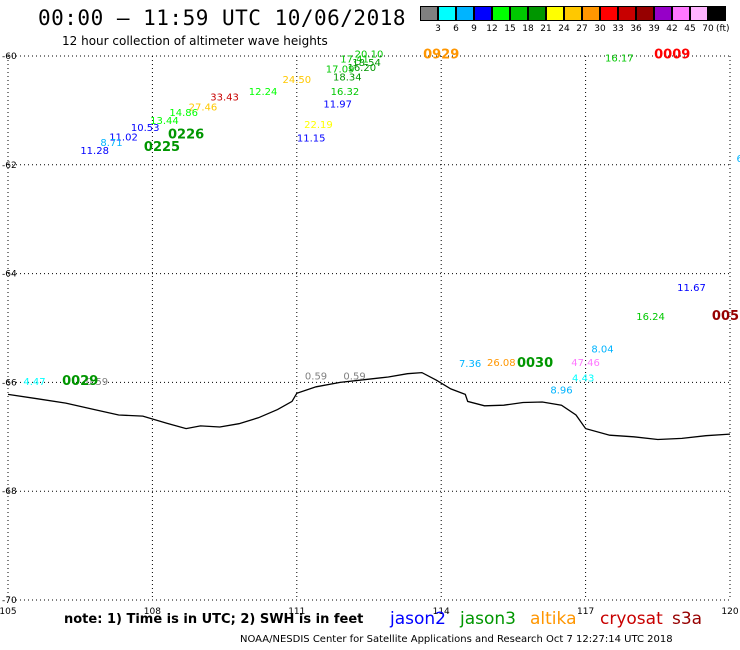 The image size is (740, 650). Describe the element at coordinates (296, 612) in the screenshot. I see `lon-tick-label: 111` at that location.